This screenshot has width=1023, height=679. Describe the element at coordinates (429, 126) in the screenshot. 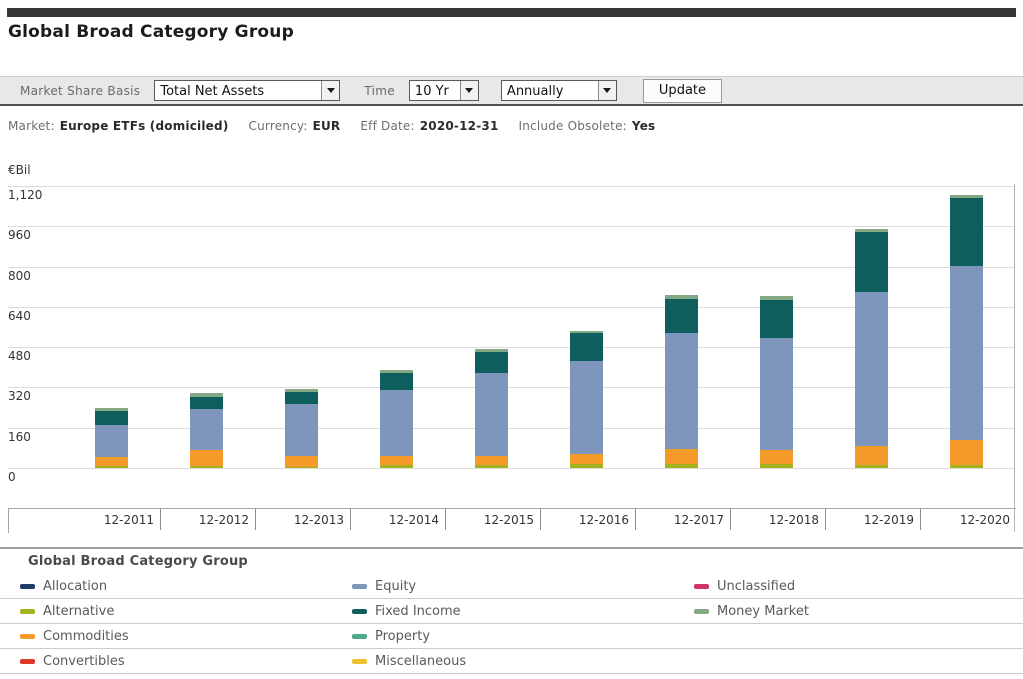

I see `info-eff-date: Eff Date: 2020-12-31` at that location.